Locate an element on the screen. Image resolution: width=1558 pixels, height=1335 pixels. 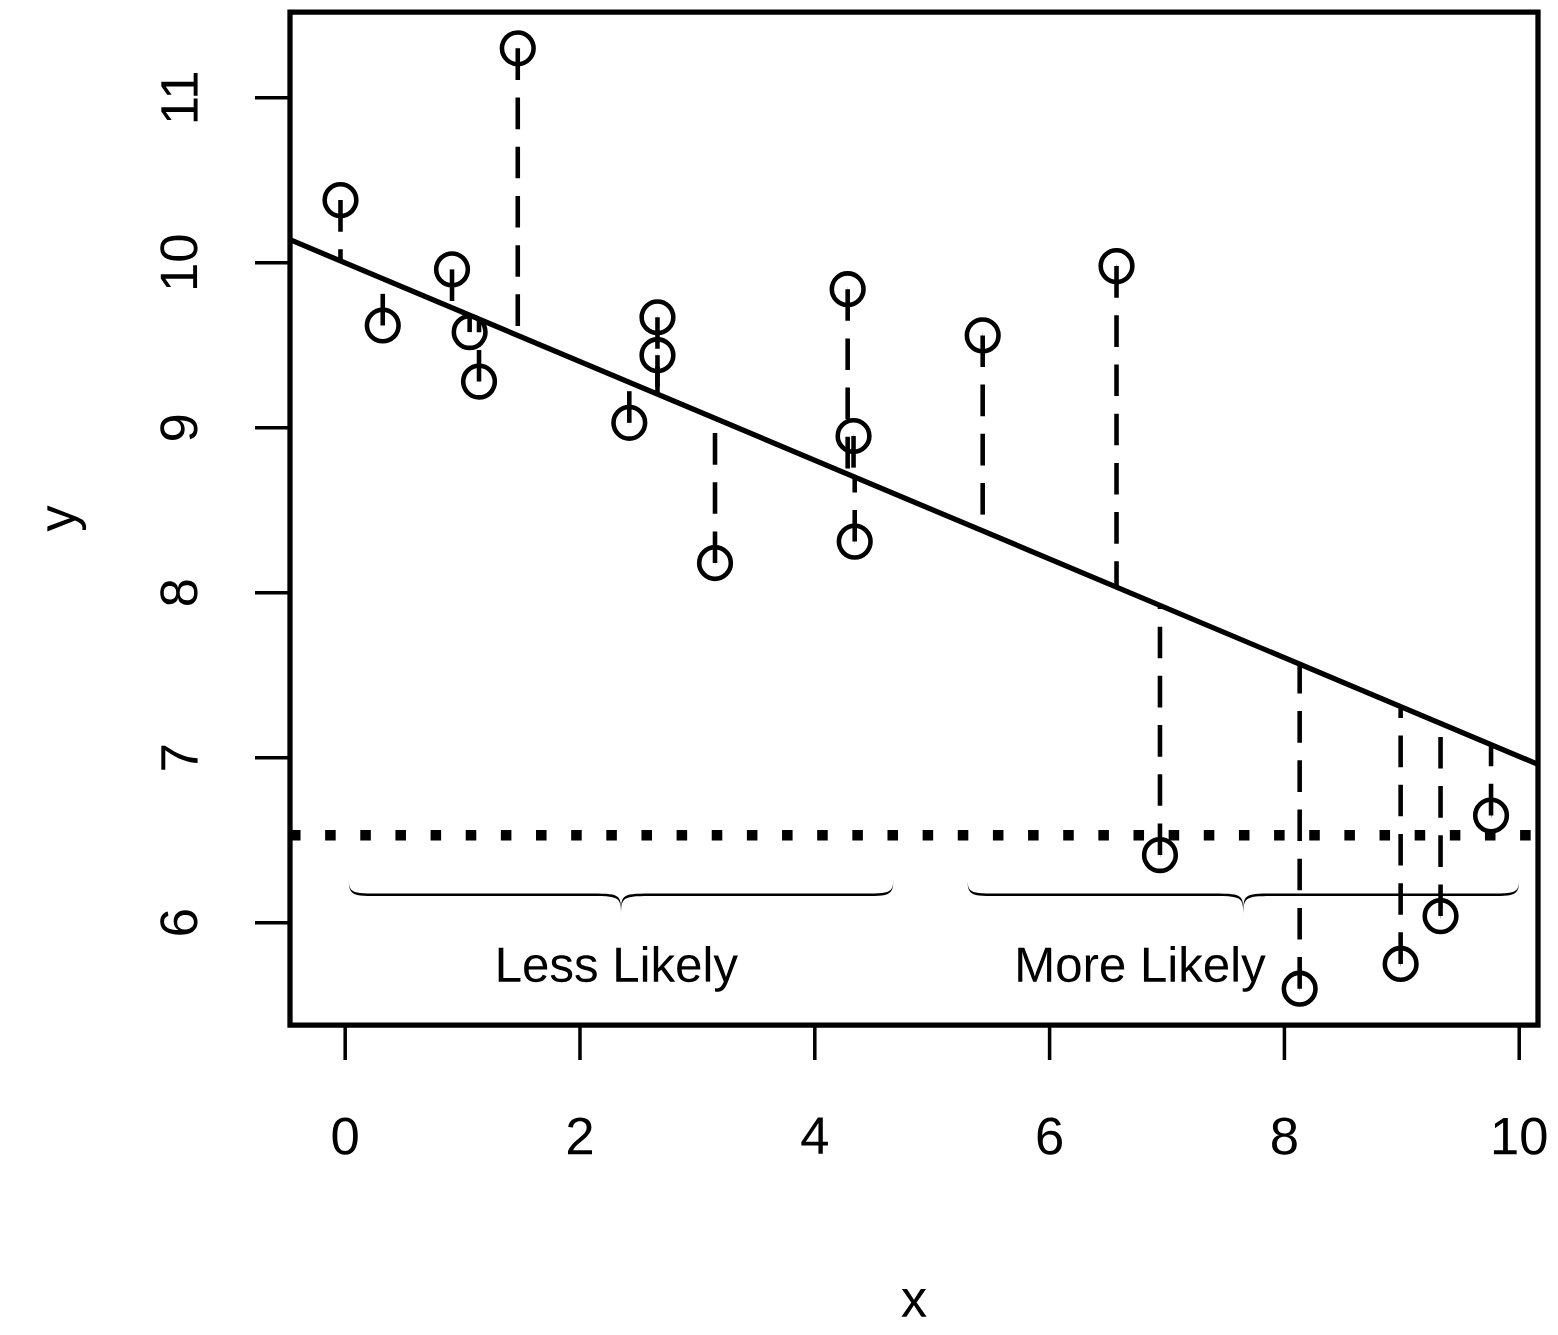
x-tick-label: 0 is located at coordinates (345, 1136).